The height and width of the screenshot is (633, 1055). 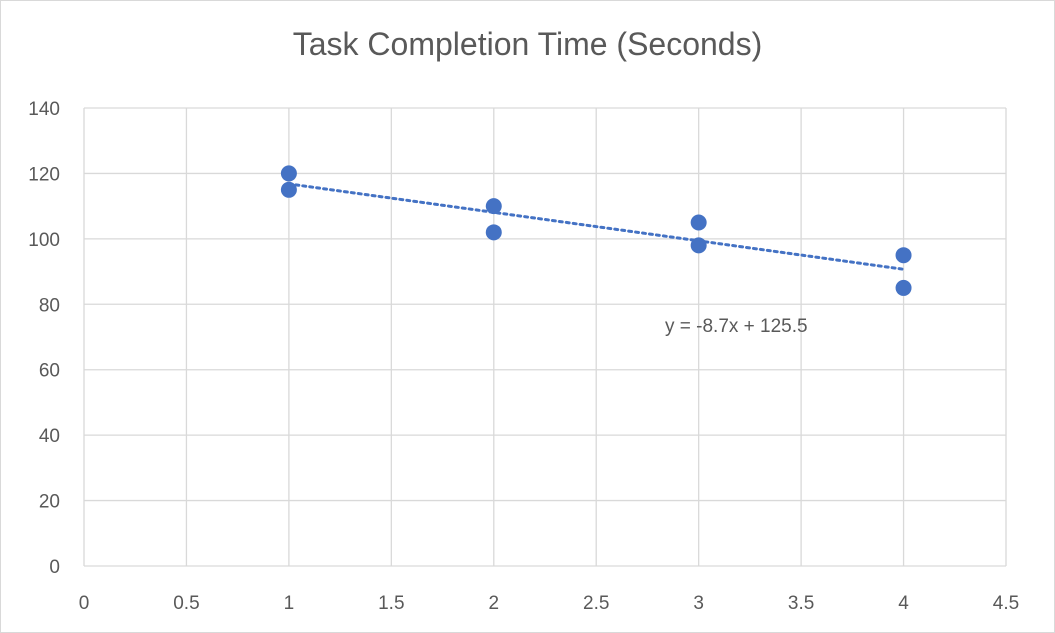 I want to click on x-tick-label: 3, so click(x=698, y=603).